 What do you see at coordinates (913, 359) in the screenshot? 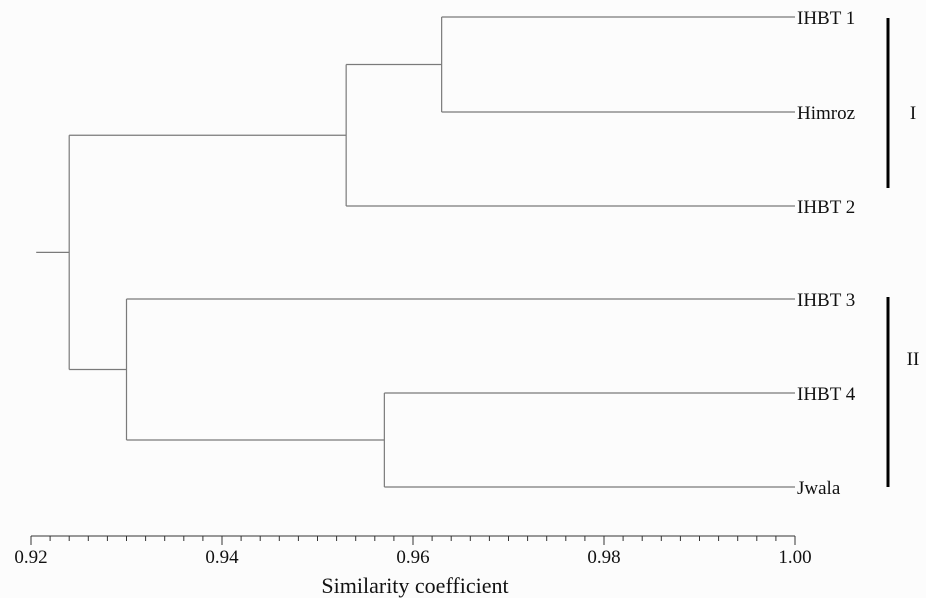
I see `cluster-label: II` at bounding box center [913, 359].